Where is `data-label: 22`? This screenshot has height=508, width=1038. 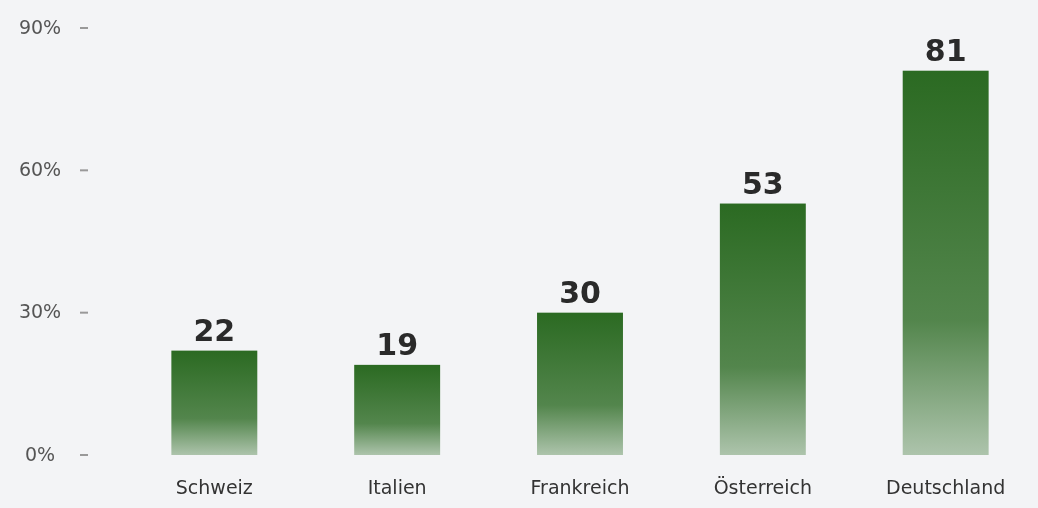
data-label: 22 is located at coordinates (214, 330).